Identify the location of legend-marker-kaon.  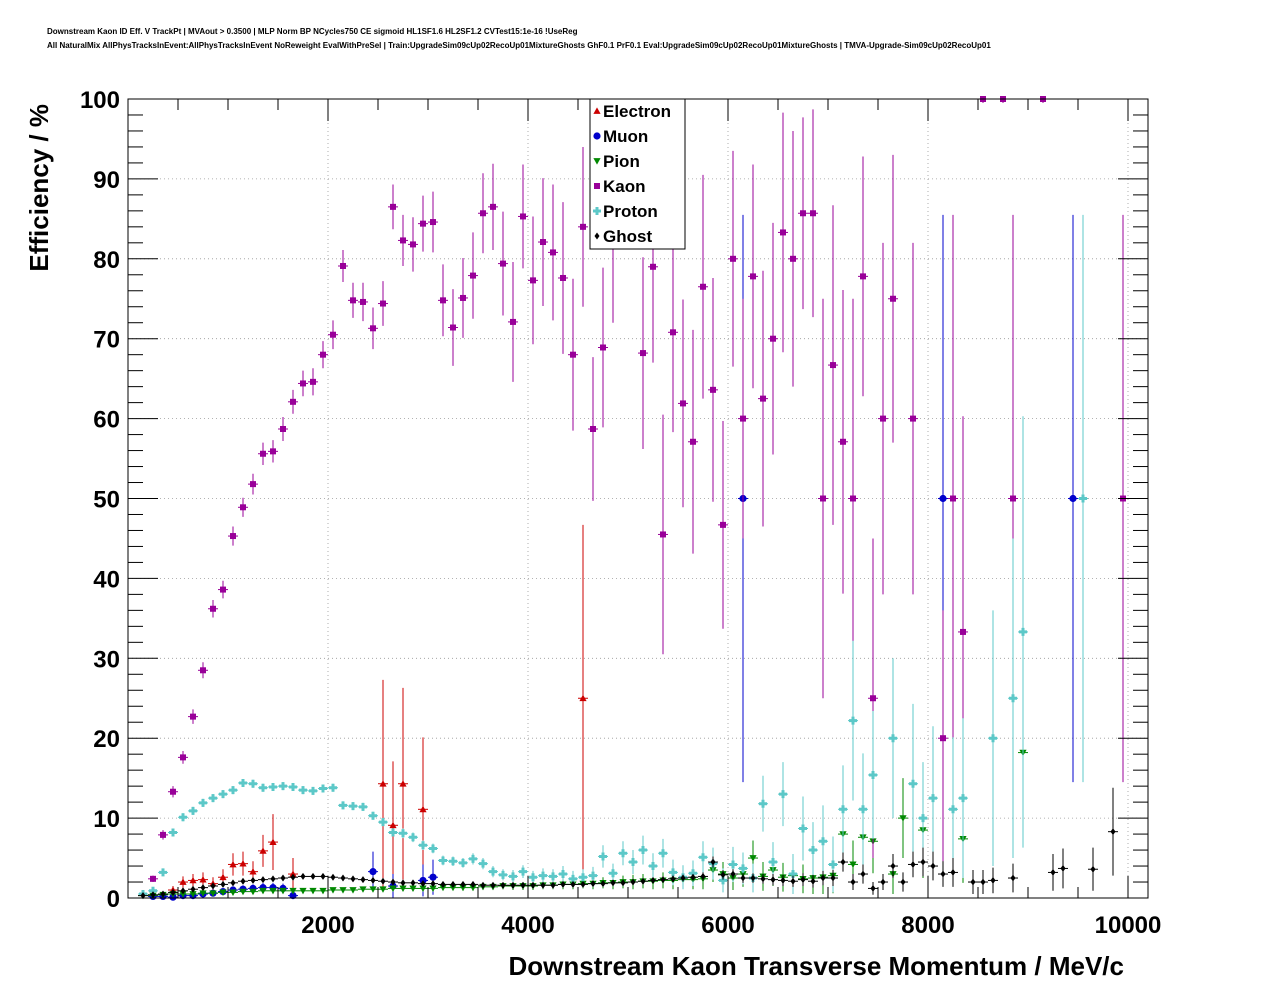
(597, 186).